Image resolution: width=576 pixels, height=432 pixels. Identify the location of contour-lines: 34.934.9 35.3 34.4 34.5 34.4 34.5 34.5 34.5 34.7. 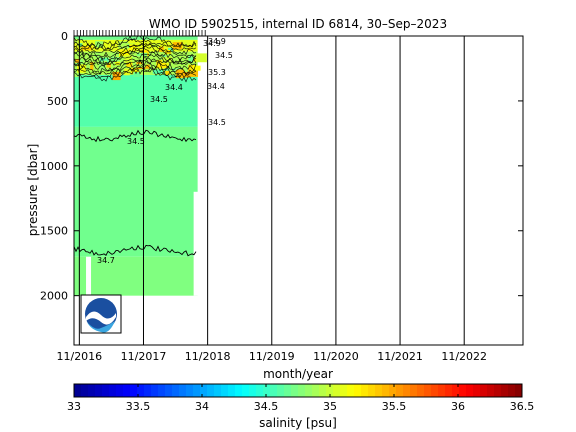
(153, 150).